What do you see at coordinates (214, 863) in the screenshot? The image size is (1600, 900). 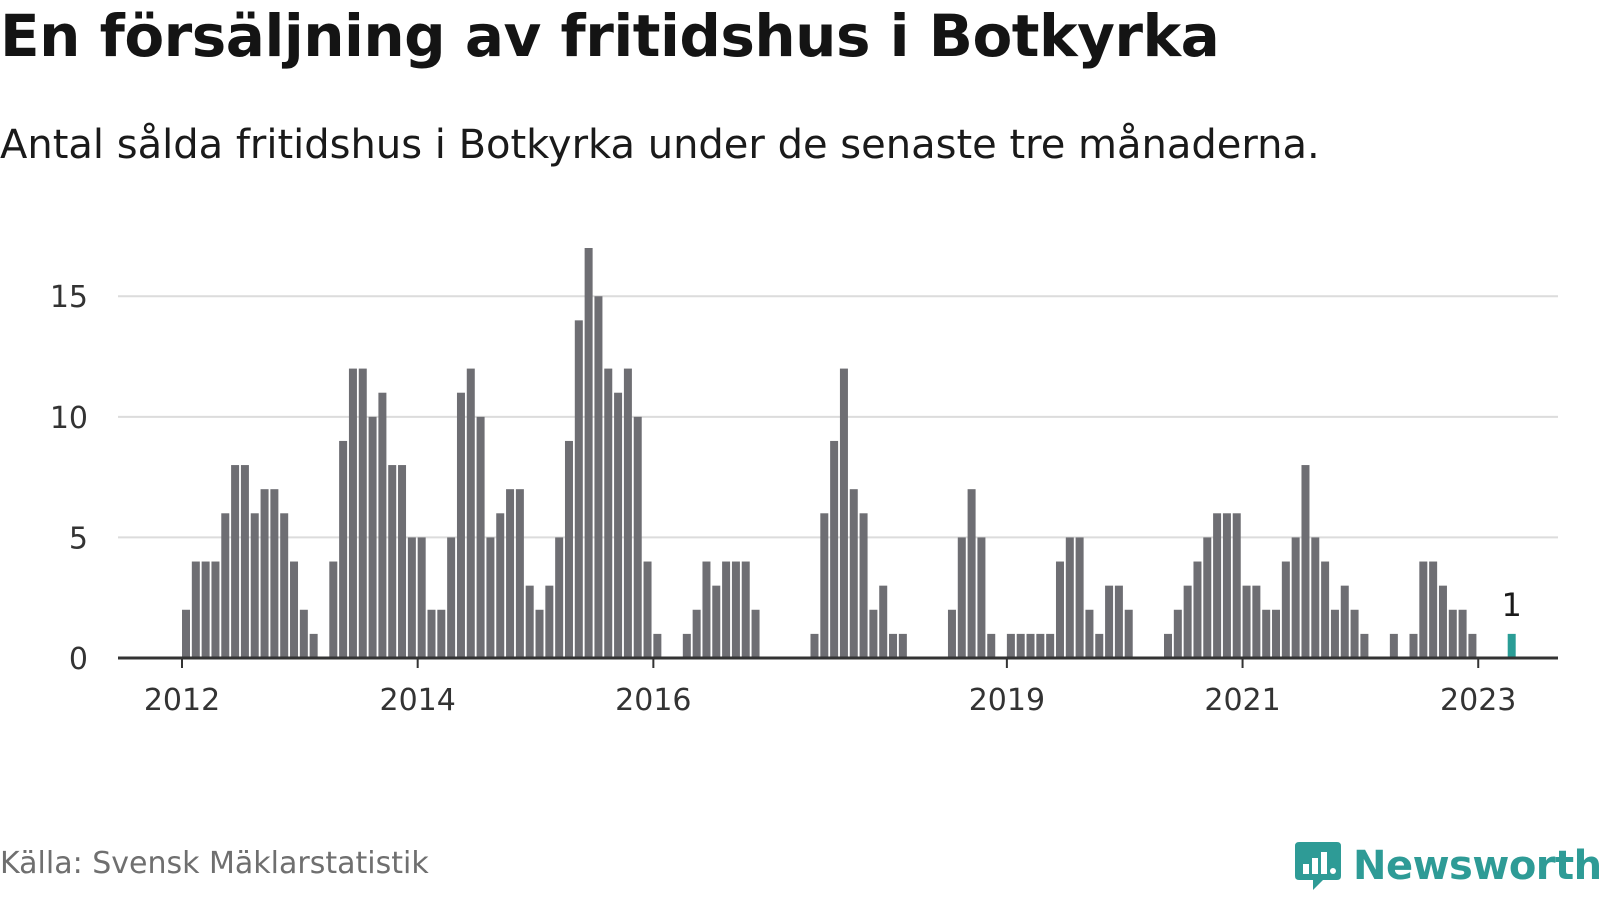 I see `source-note: Källa: Svensk Mäklarstatistik` at bounding box center [214, 863].